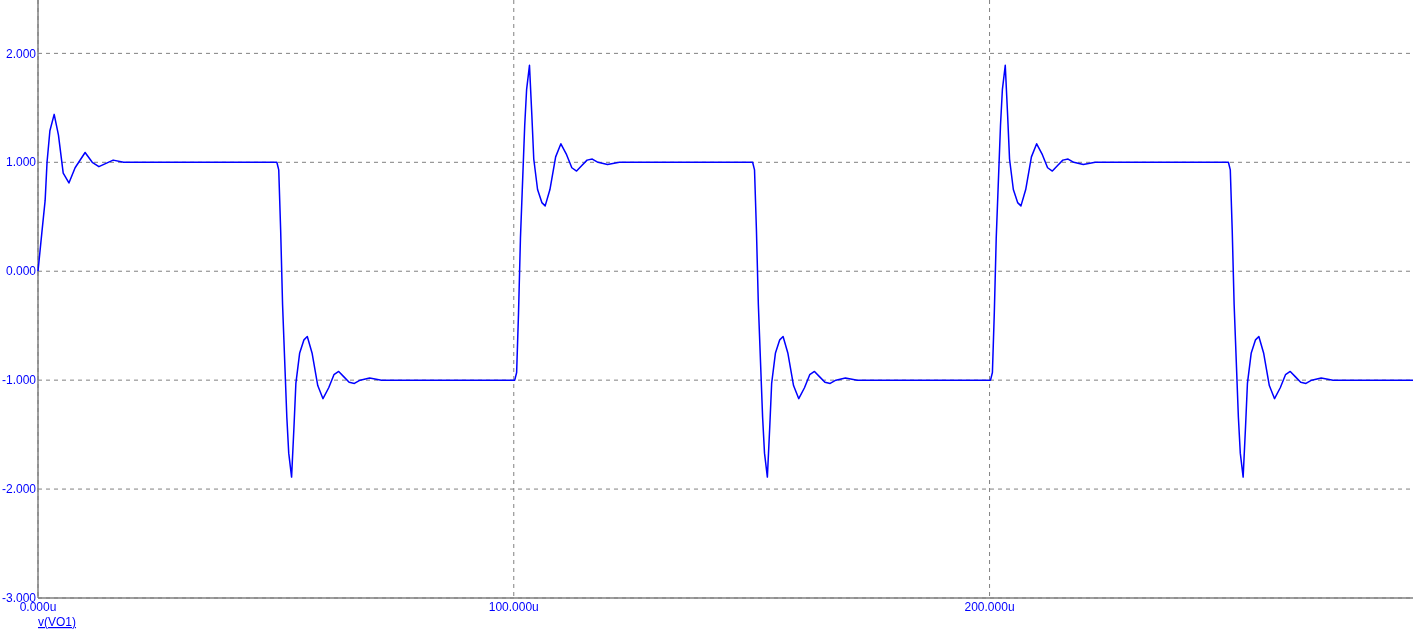 This screenshot has height=633, width=1417. I want to click on x-tick-label: 200.000u, so click(989, 607).